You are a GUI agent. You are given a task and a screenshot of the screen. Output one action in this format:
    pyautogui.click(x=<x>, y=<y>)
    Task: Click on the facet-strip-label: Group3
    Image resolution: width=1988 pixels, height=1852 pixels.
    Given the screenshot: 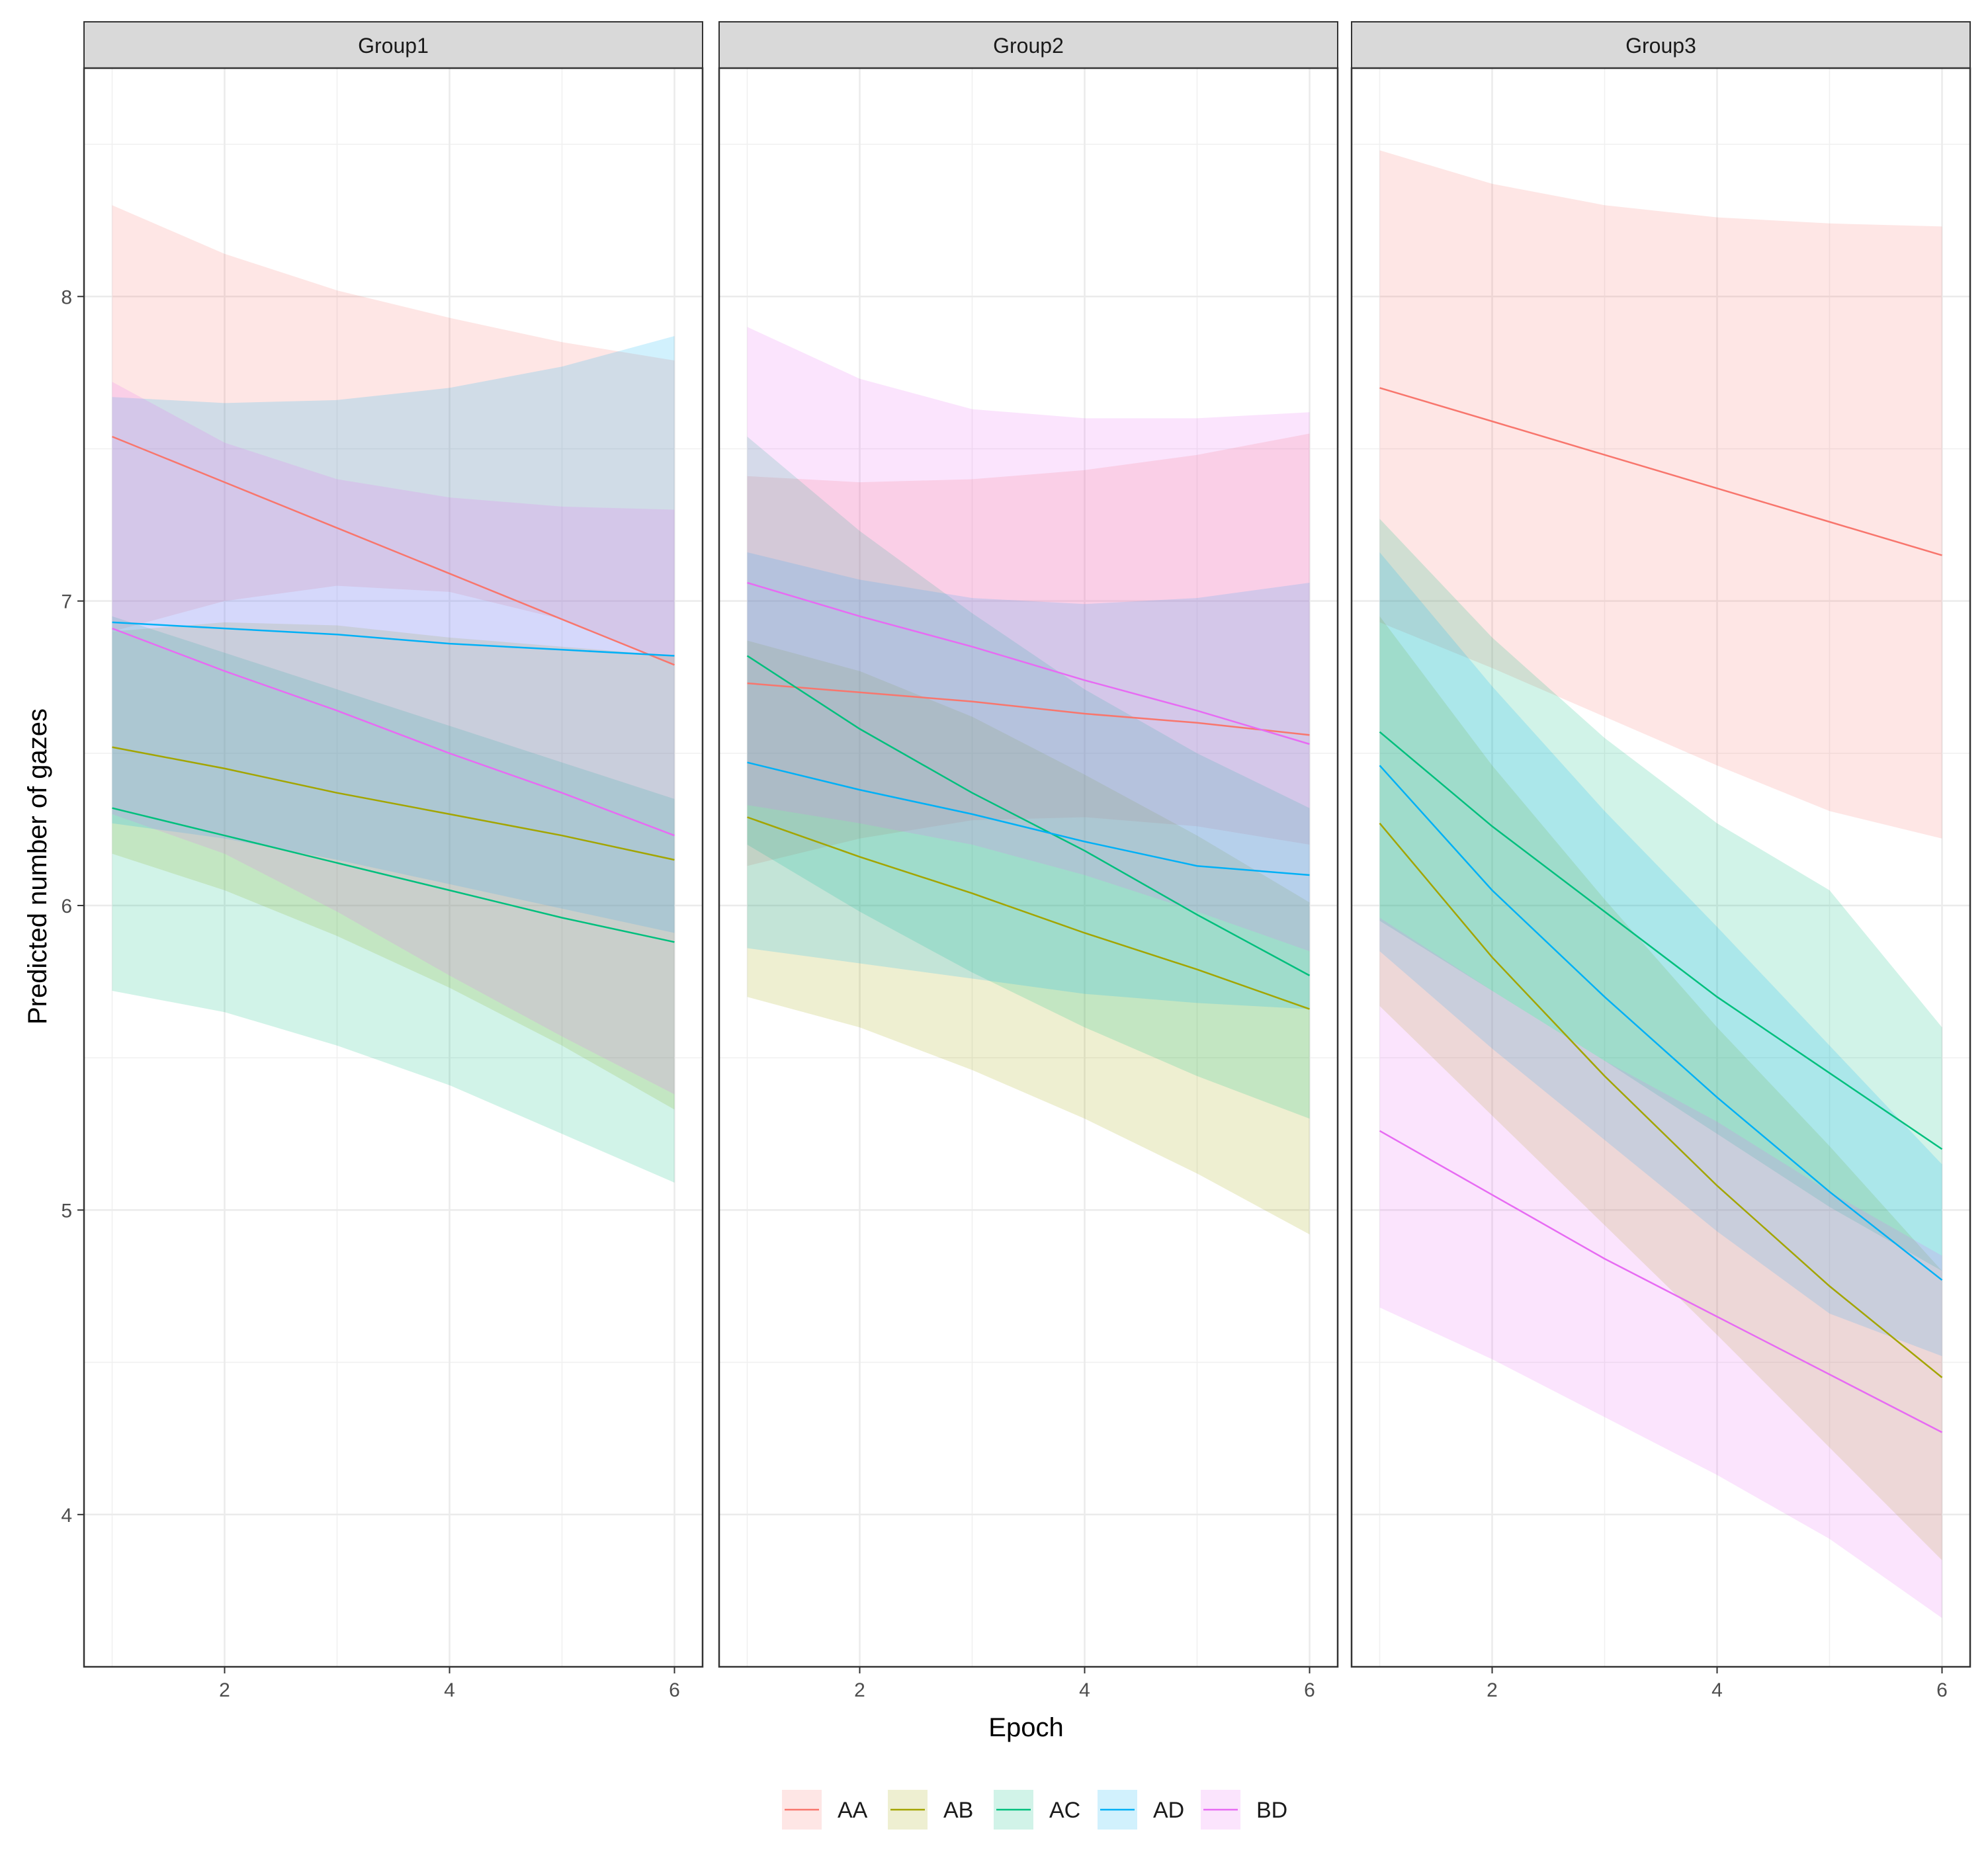 What is the action you would take?
    pyautogui.click(x=1660, y=46)
    